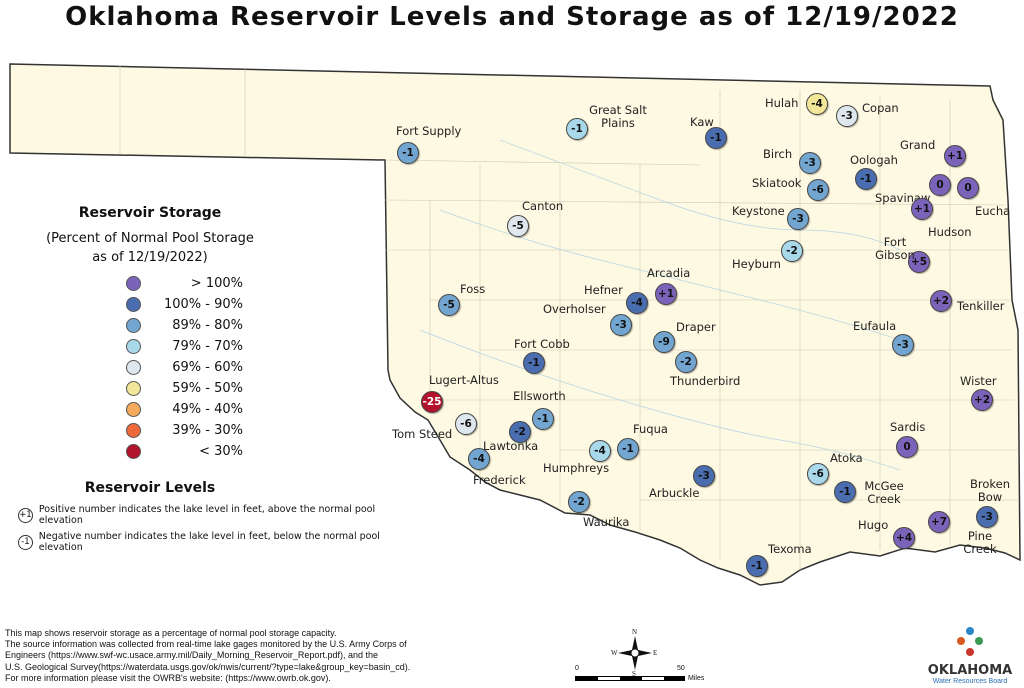 This screenshot has width=1024, height=688. Describe the element at coordinates (150, 283) in the screenshot. I see `legend-class: > 100%` at that location.